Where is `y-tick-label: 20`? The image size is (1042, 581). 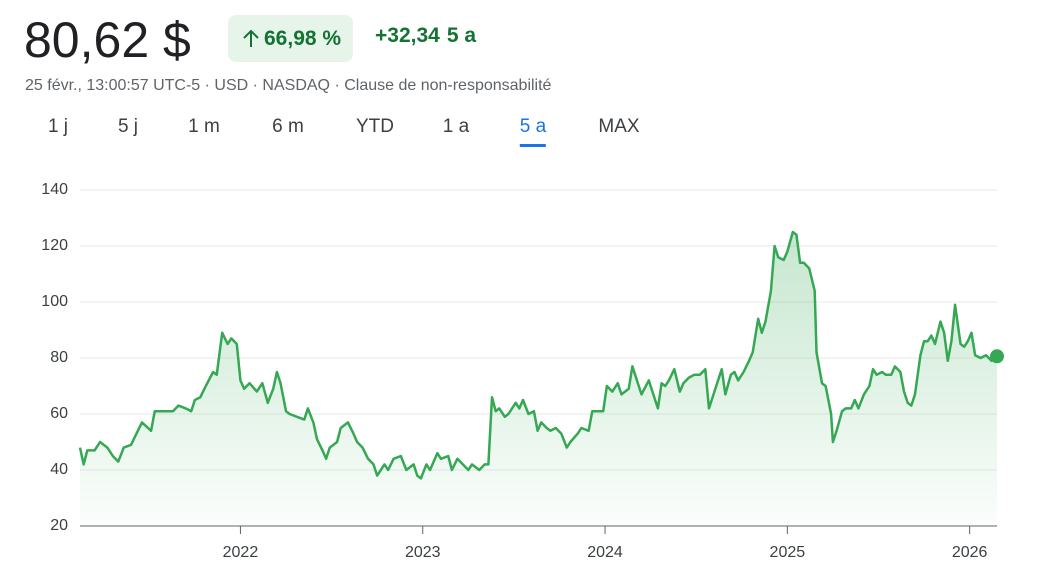 y-tick-label: 20 is located at coordinates (59, 525).